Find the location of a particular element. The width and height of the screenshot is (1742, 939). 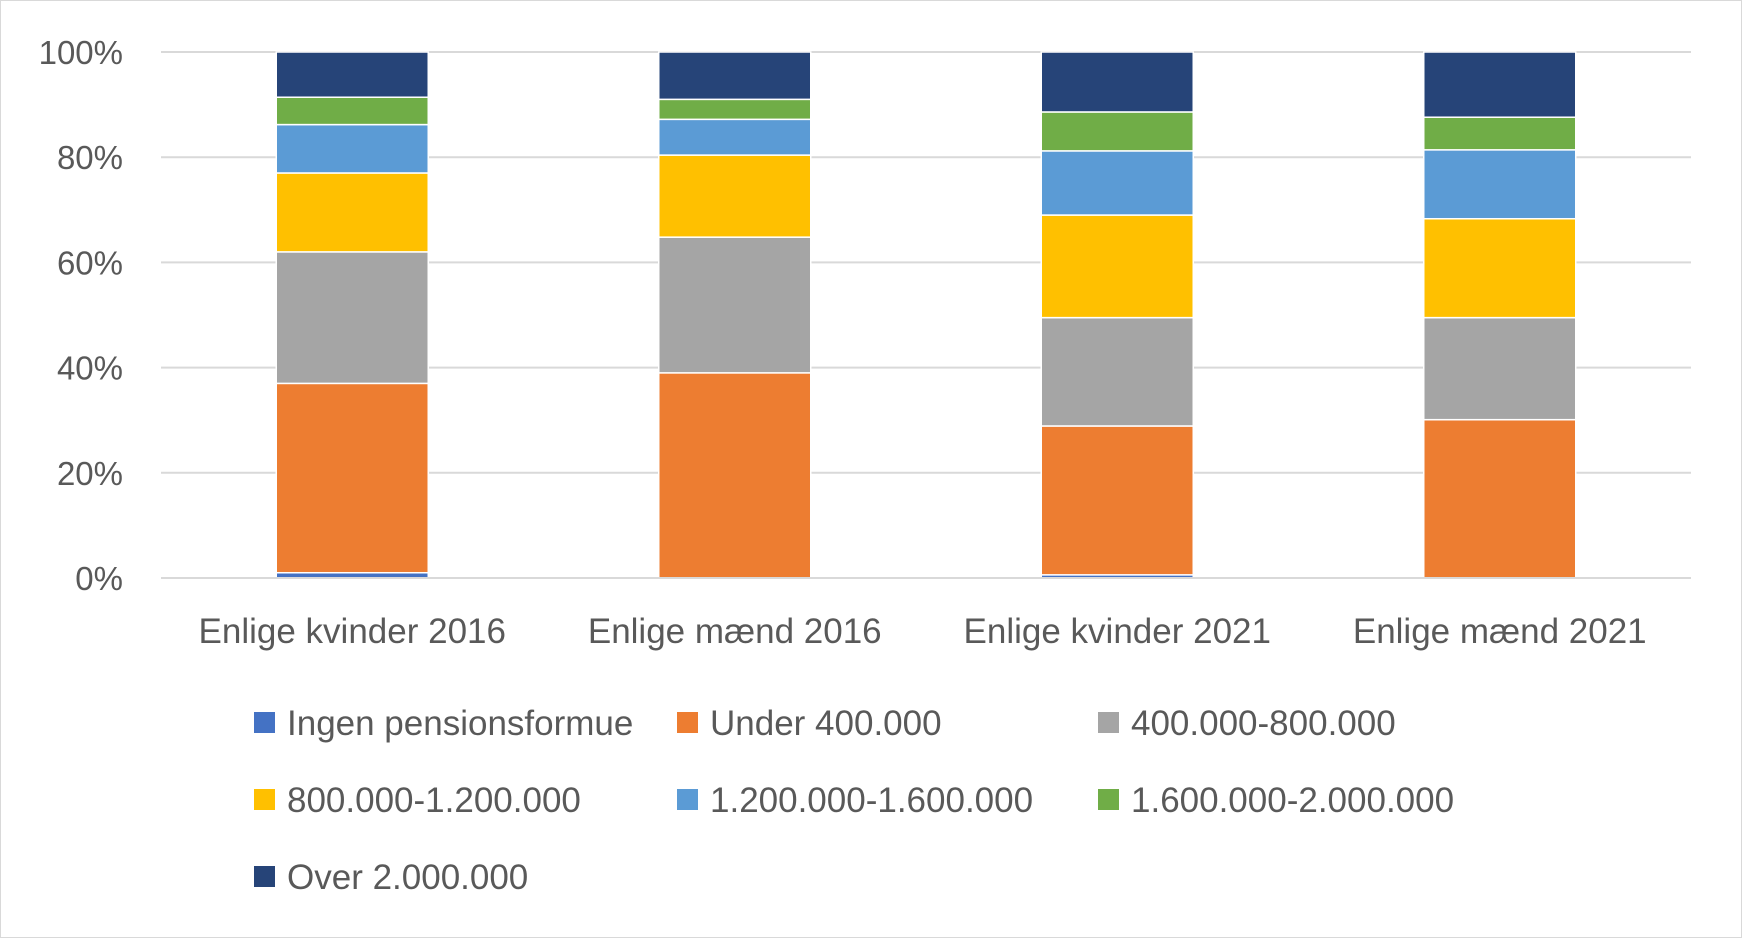

legend-label: Over 2.000.000 is located at coordinates (407, 877).